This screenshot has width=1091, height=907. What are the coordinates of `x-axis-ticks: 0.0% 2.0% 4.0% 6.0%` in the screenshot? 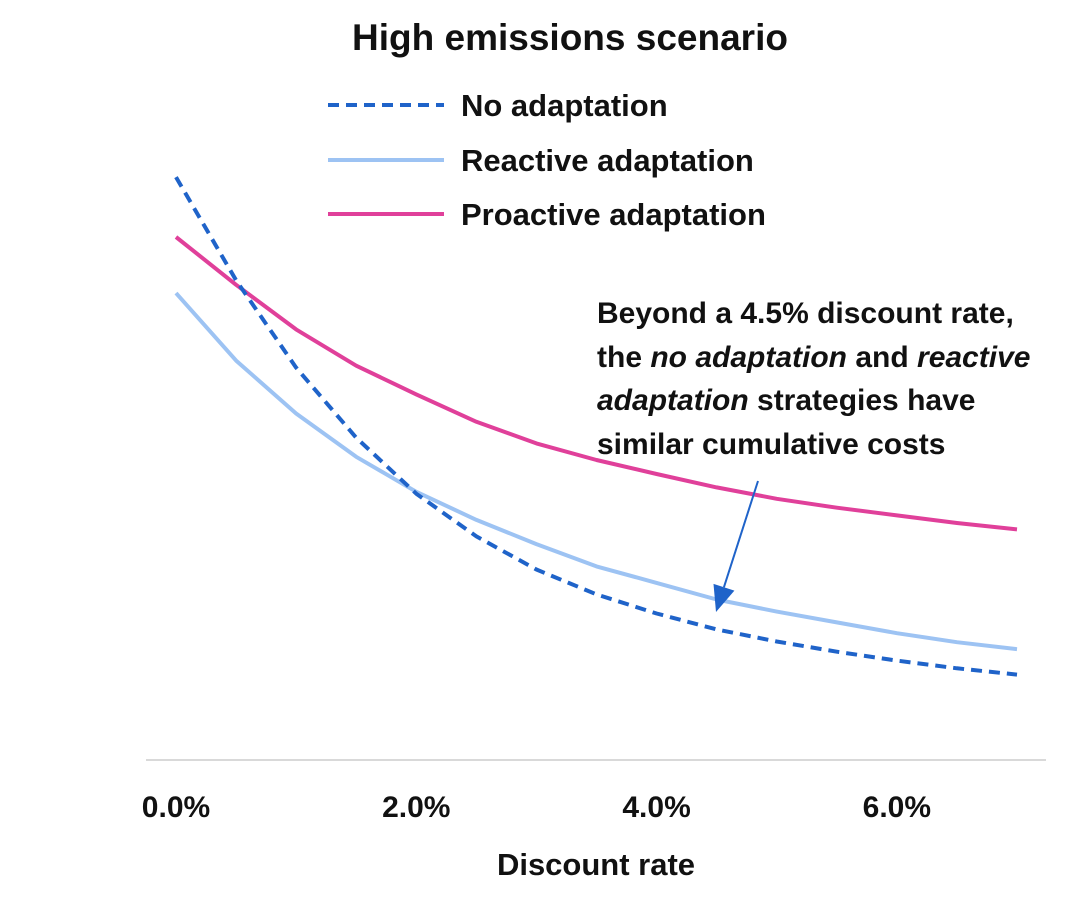 It's located at (536, 807).